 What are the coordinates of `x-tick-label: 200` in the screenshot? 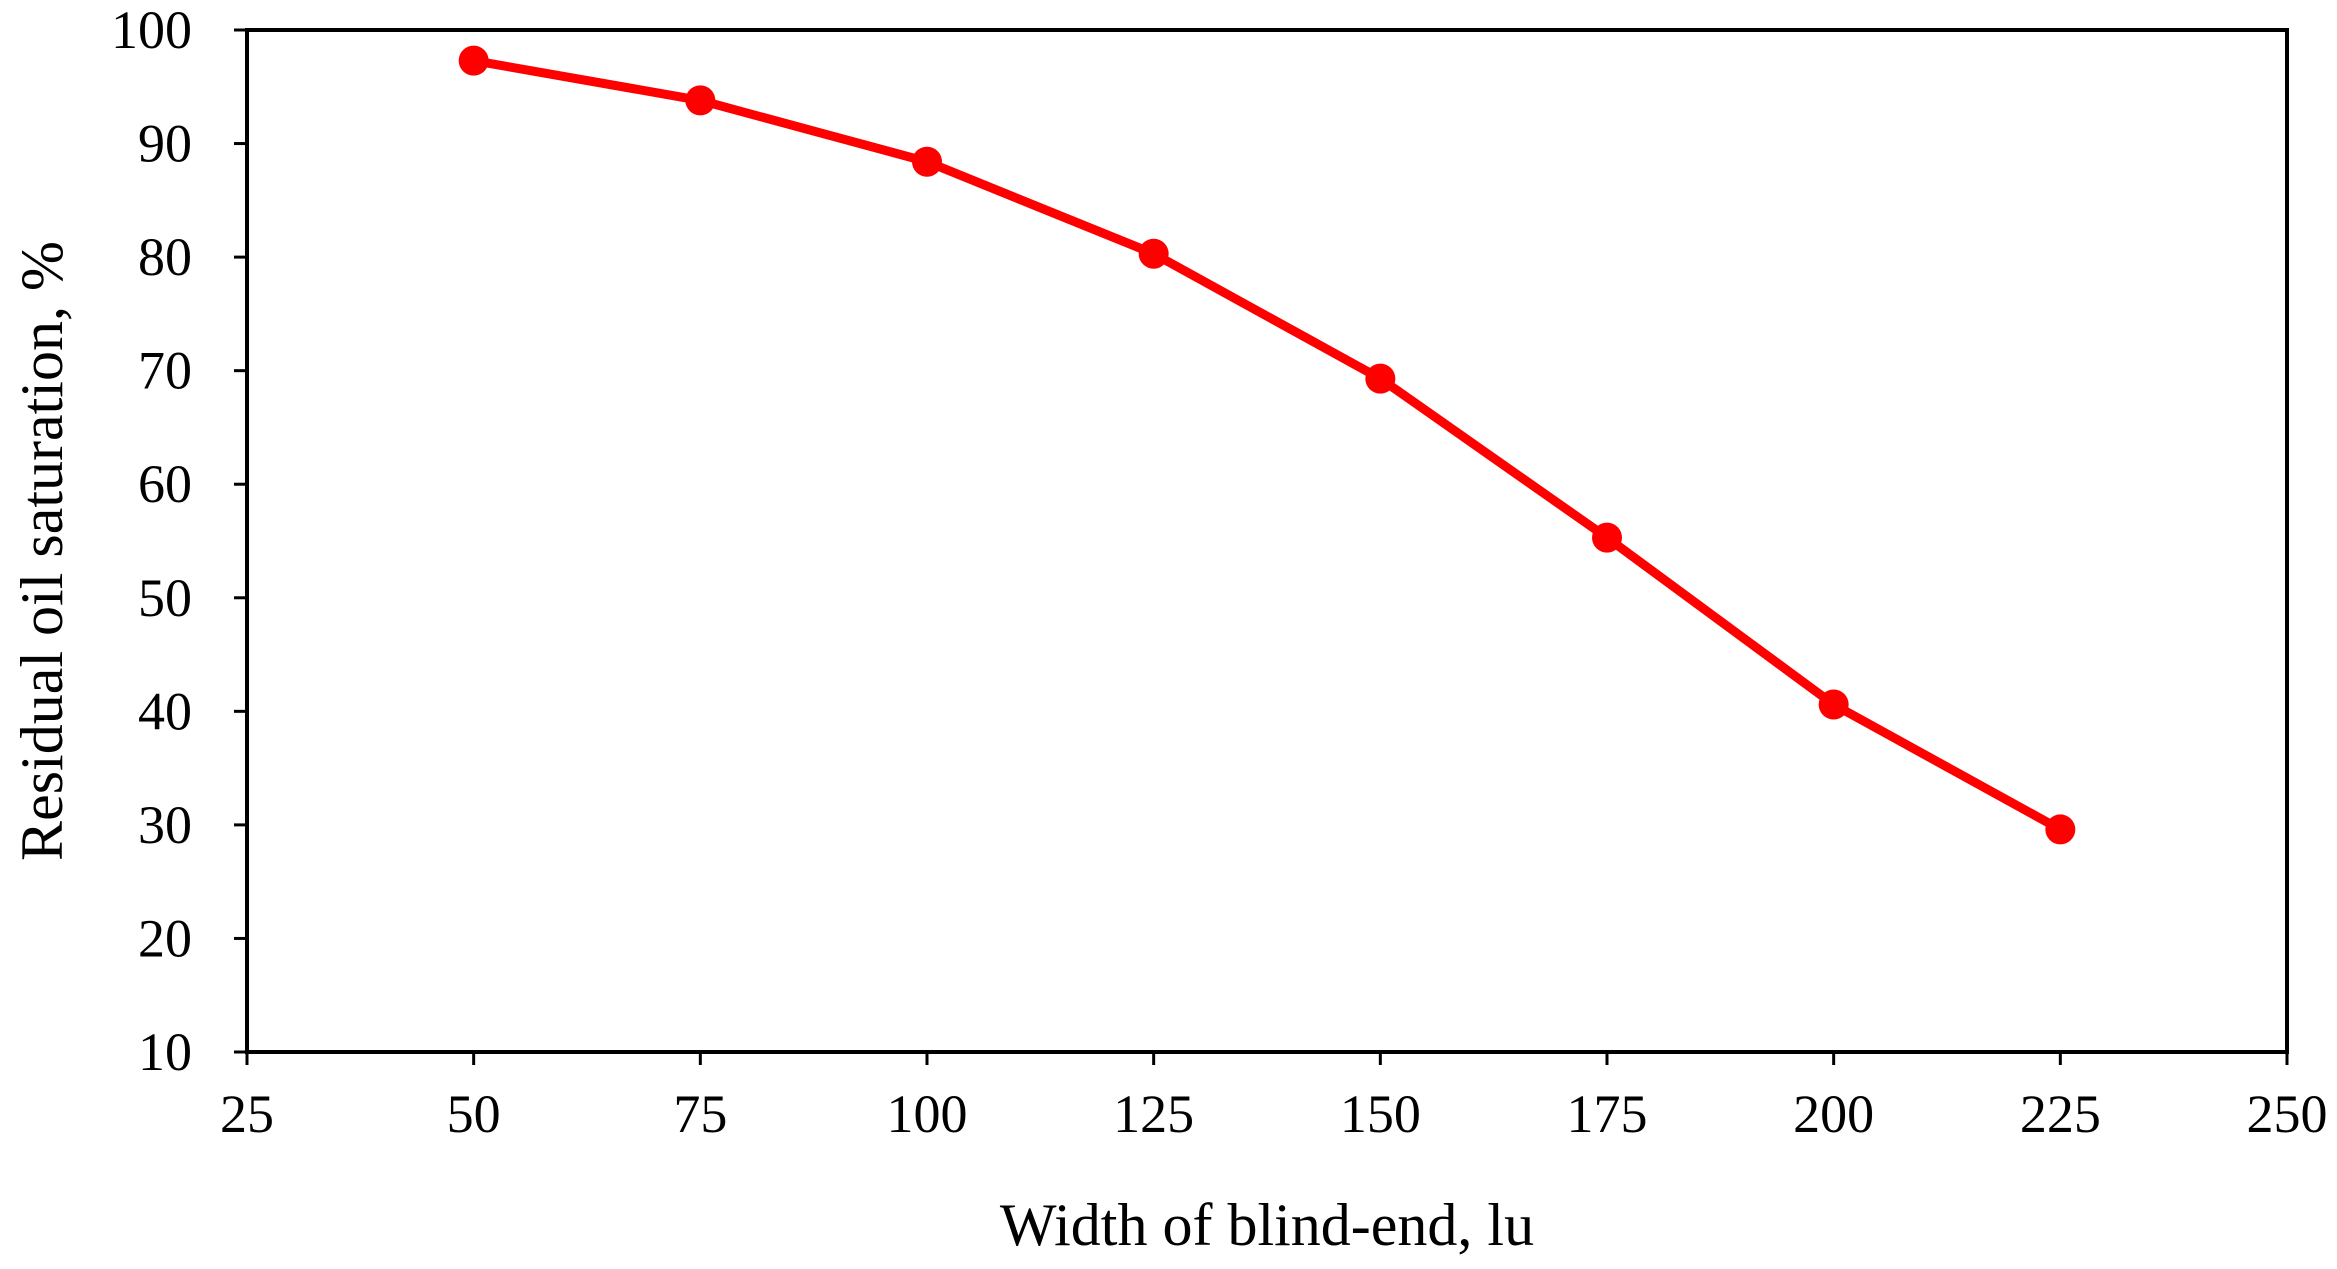 It's located at (1833, 1114).